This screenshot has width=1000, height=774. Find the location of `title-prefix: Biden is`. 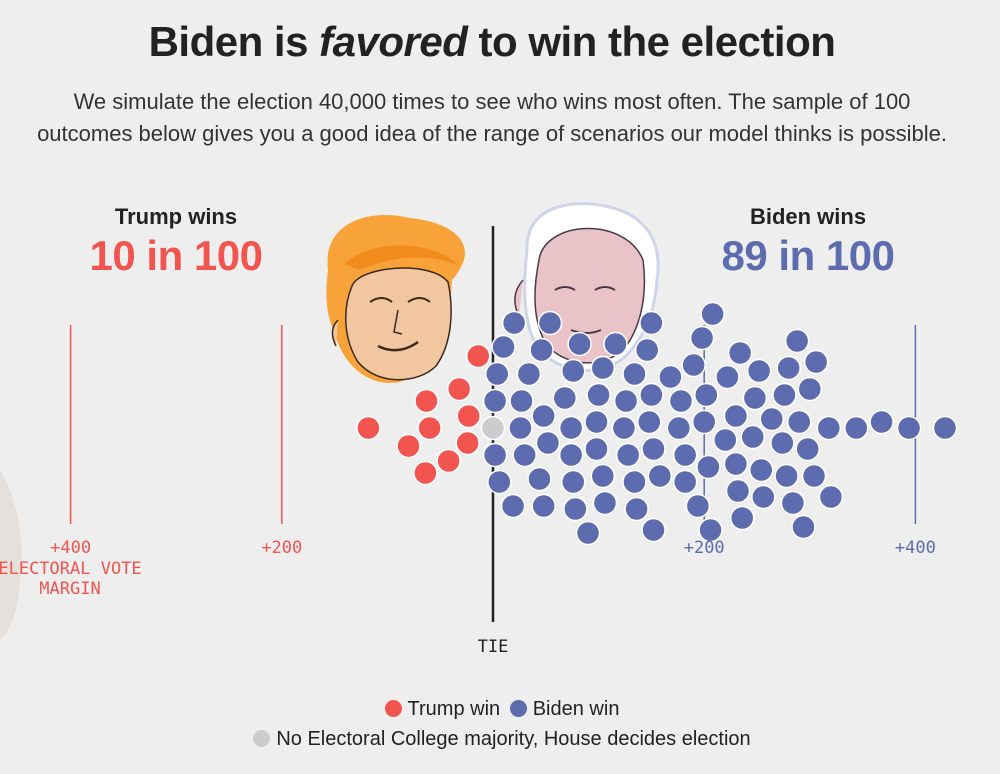

title-prefix: Biden is is located at coordinates (234, 41).